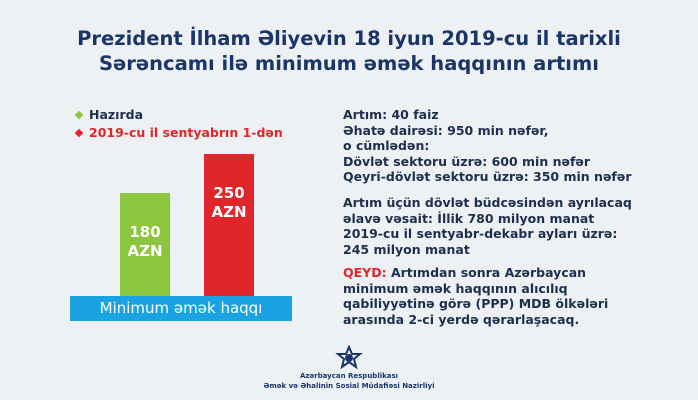 This screenshot has width=698, height=400. I want to click on info-text: qabiliyyətinə görə (PPP) MDB ölkələri, so click(476, 303).